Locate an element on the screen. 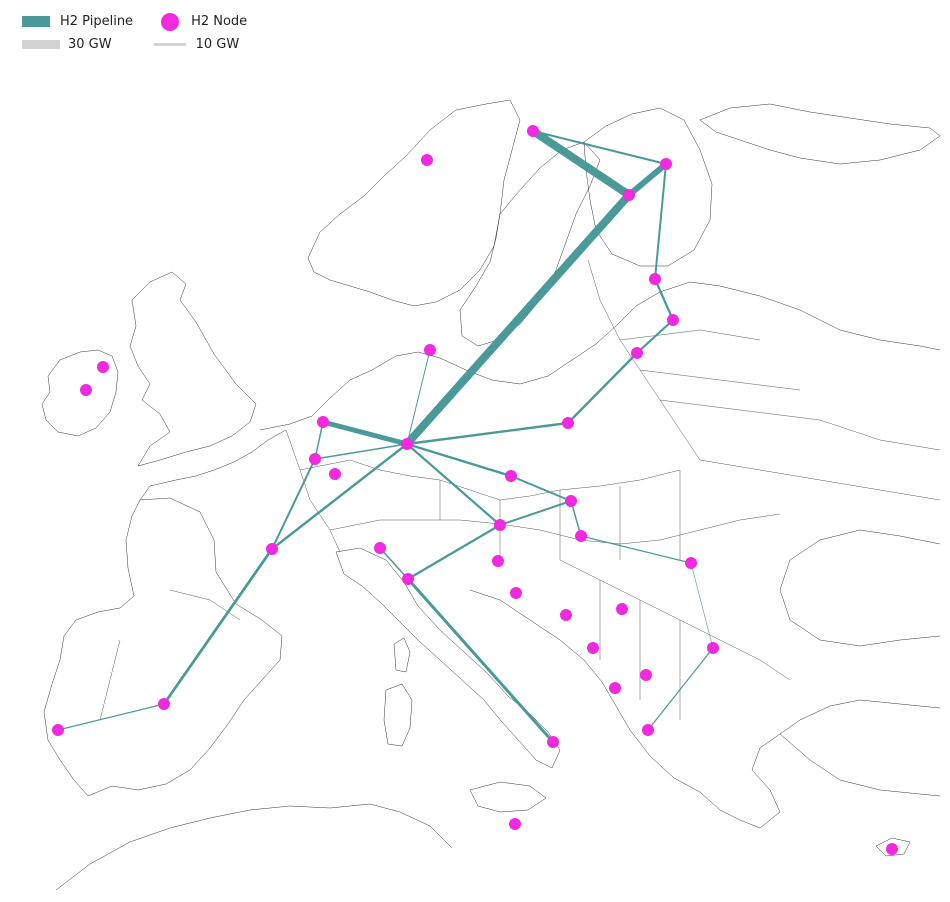 The image size is (950, 902). coast-ireland is located at coordinates (80, 393).